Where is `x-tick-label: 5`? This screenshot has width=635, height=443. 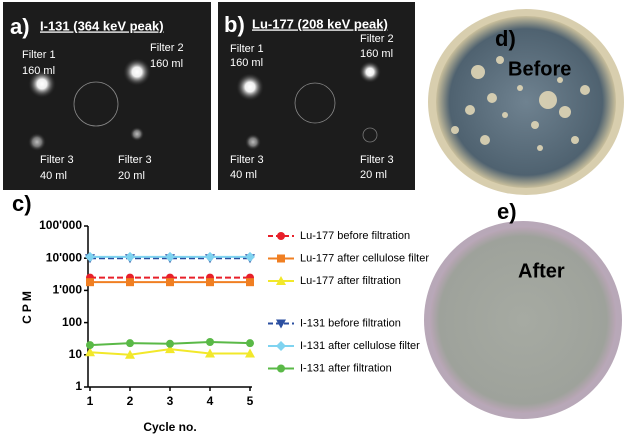 x-tick-label: 5 is located at coordinates (250, 401).